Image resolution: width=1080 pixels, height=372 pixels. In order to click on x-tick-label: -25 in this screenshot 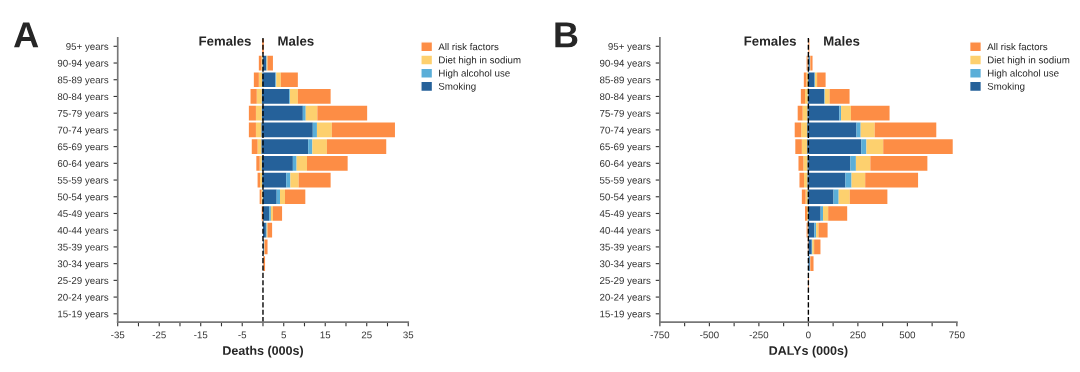, I will do `click(159, 335)`.